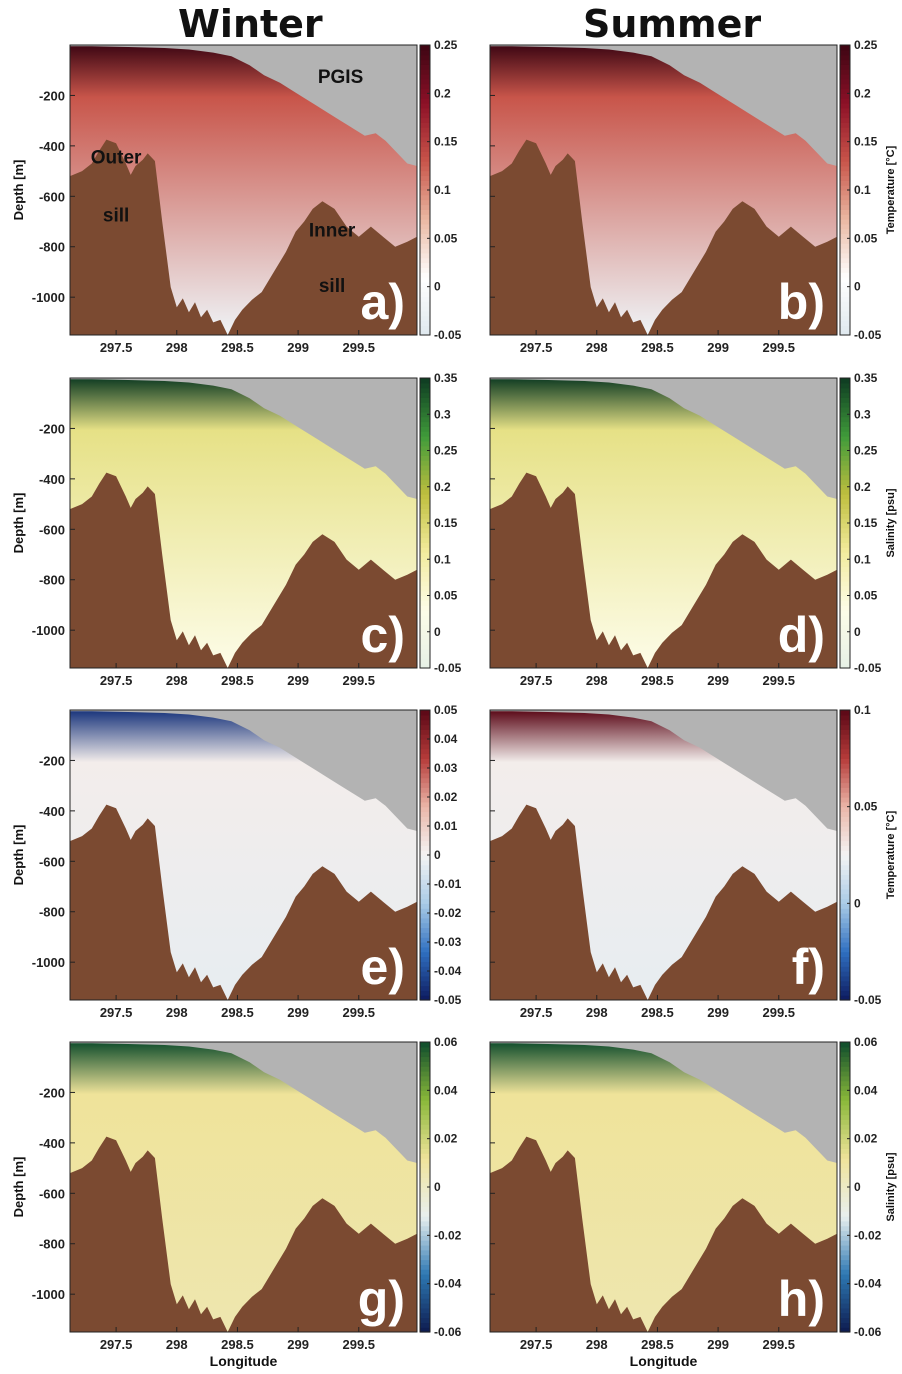 The image size is (902, 1374). Describe the element at coordinates (663, 105) in the screenshot. I see `ice-shelf` at that location.